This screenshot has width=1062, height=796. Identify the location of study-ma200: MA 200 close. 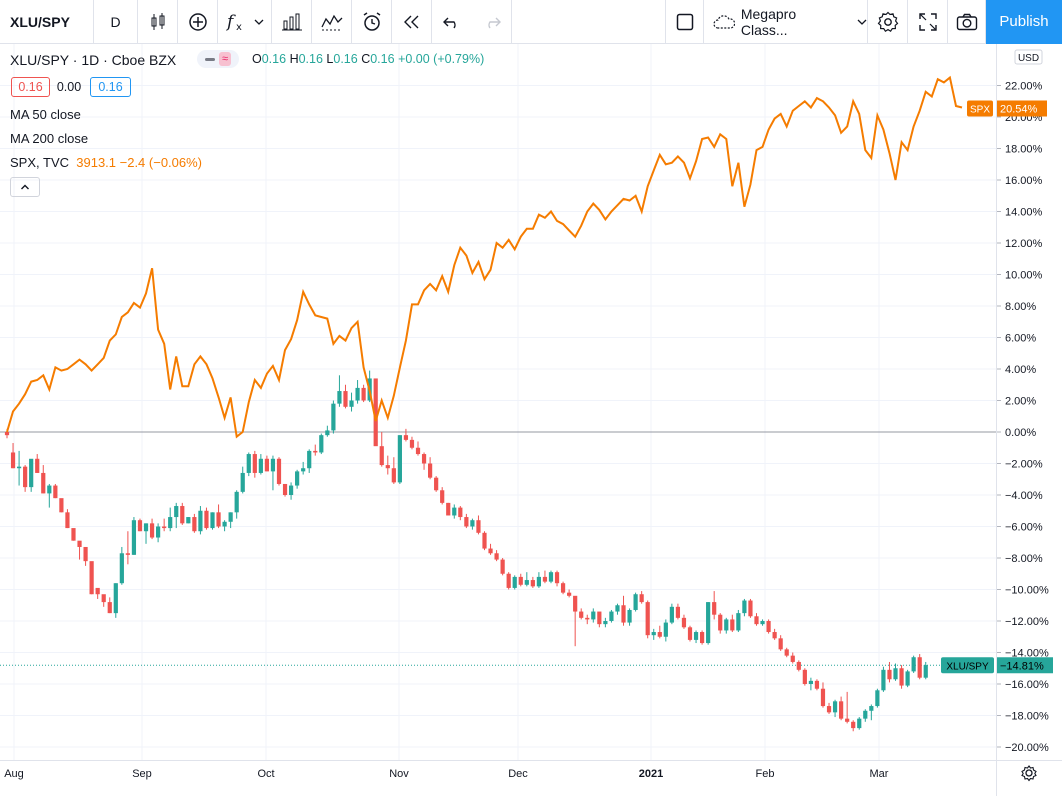
(49, 138).